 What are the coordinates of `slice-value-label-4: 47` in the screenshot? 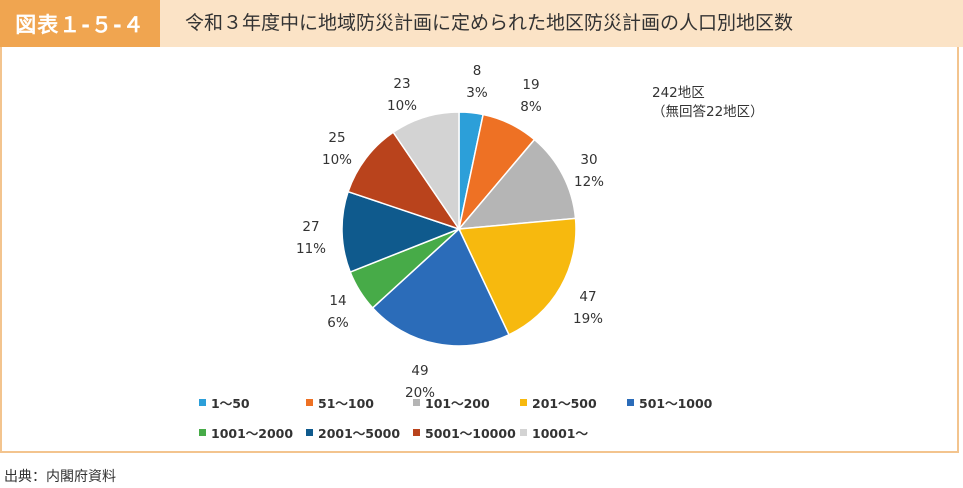 It's located at (587, 297).